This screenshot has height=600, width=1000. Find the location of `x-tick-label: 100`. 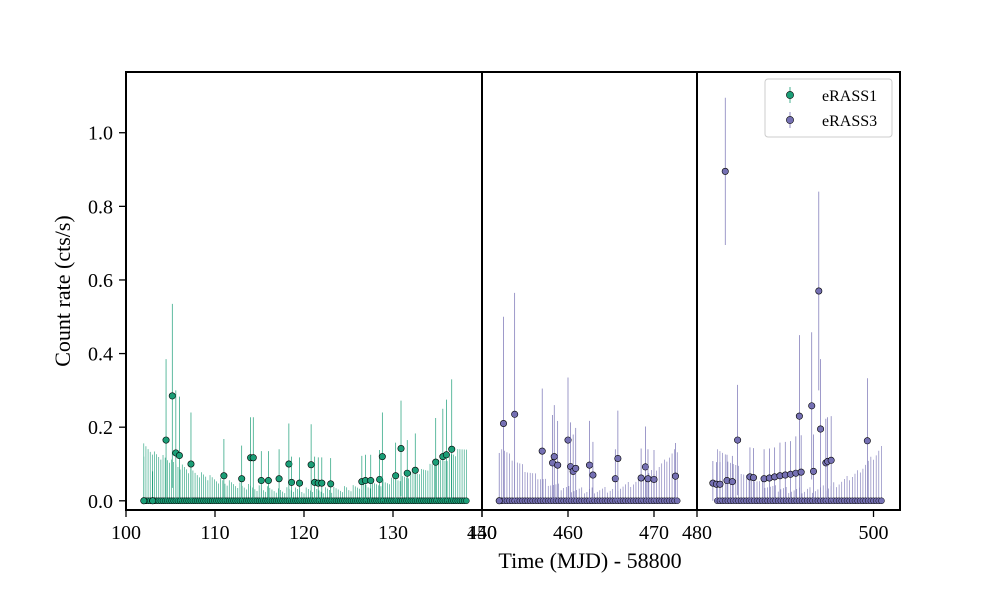

x-tick-label: 100 is located at coordinates (126, 533).